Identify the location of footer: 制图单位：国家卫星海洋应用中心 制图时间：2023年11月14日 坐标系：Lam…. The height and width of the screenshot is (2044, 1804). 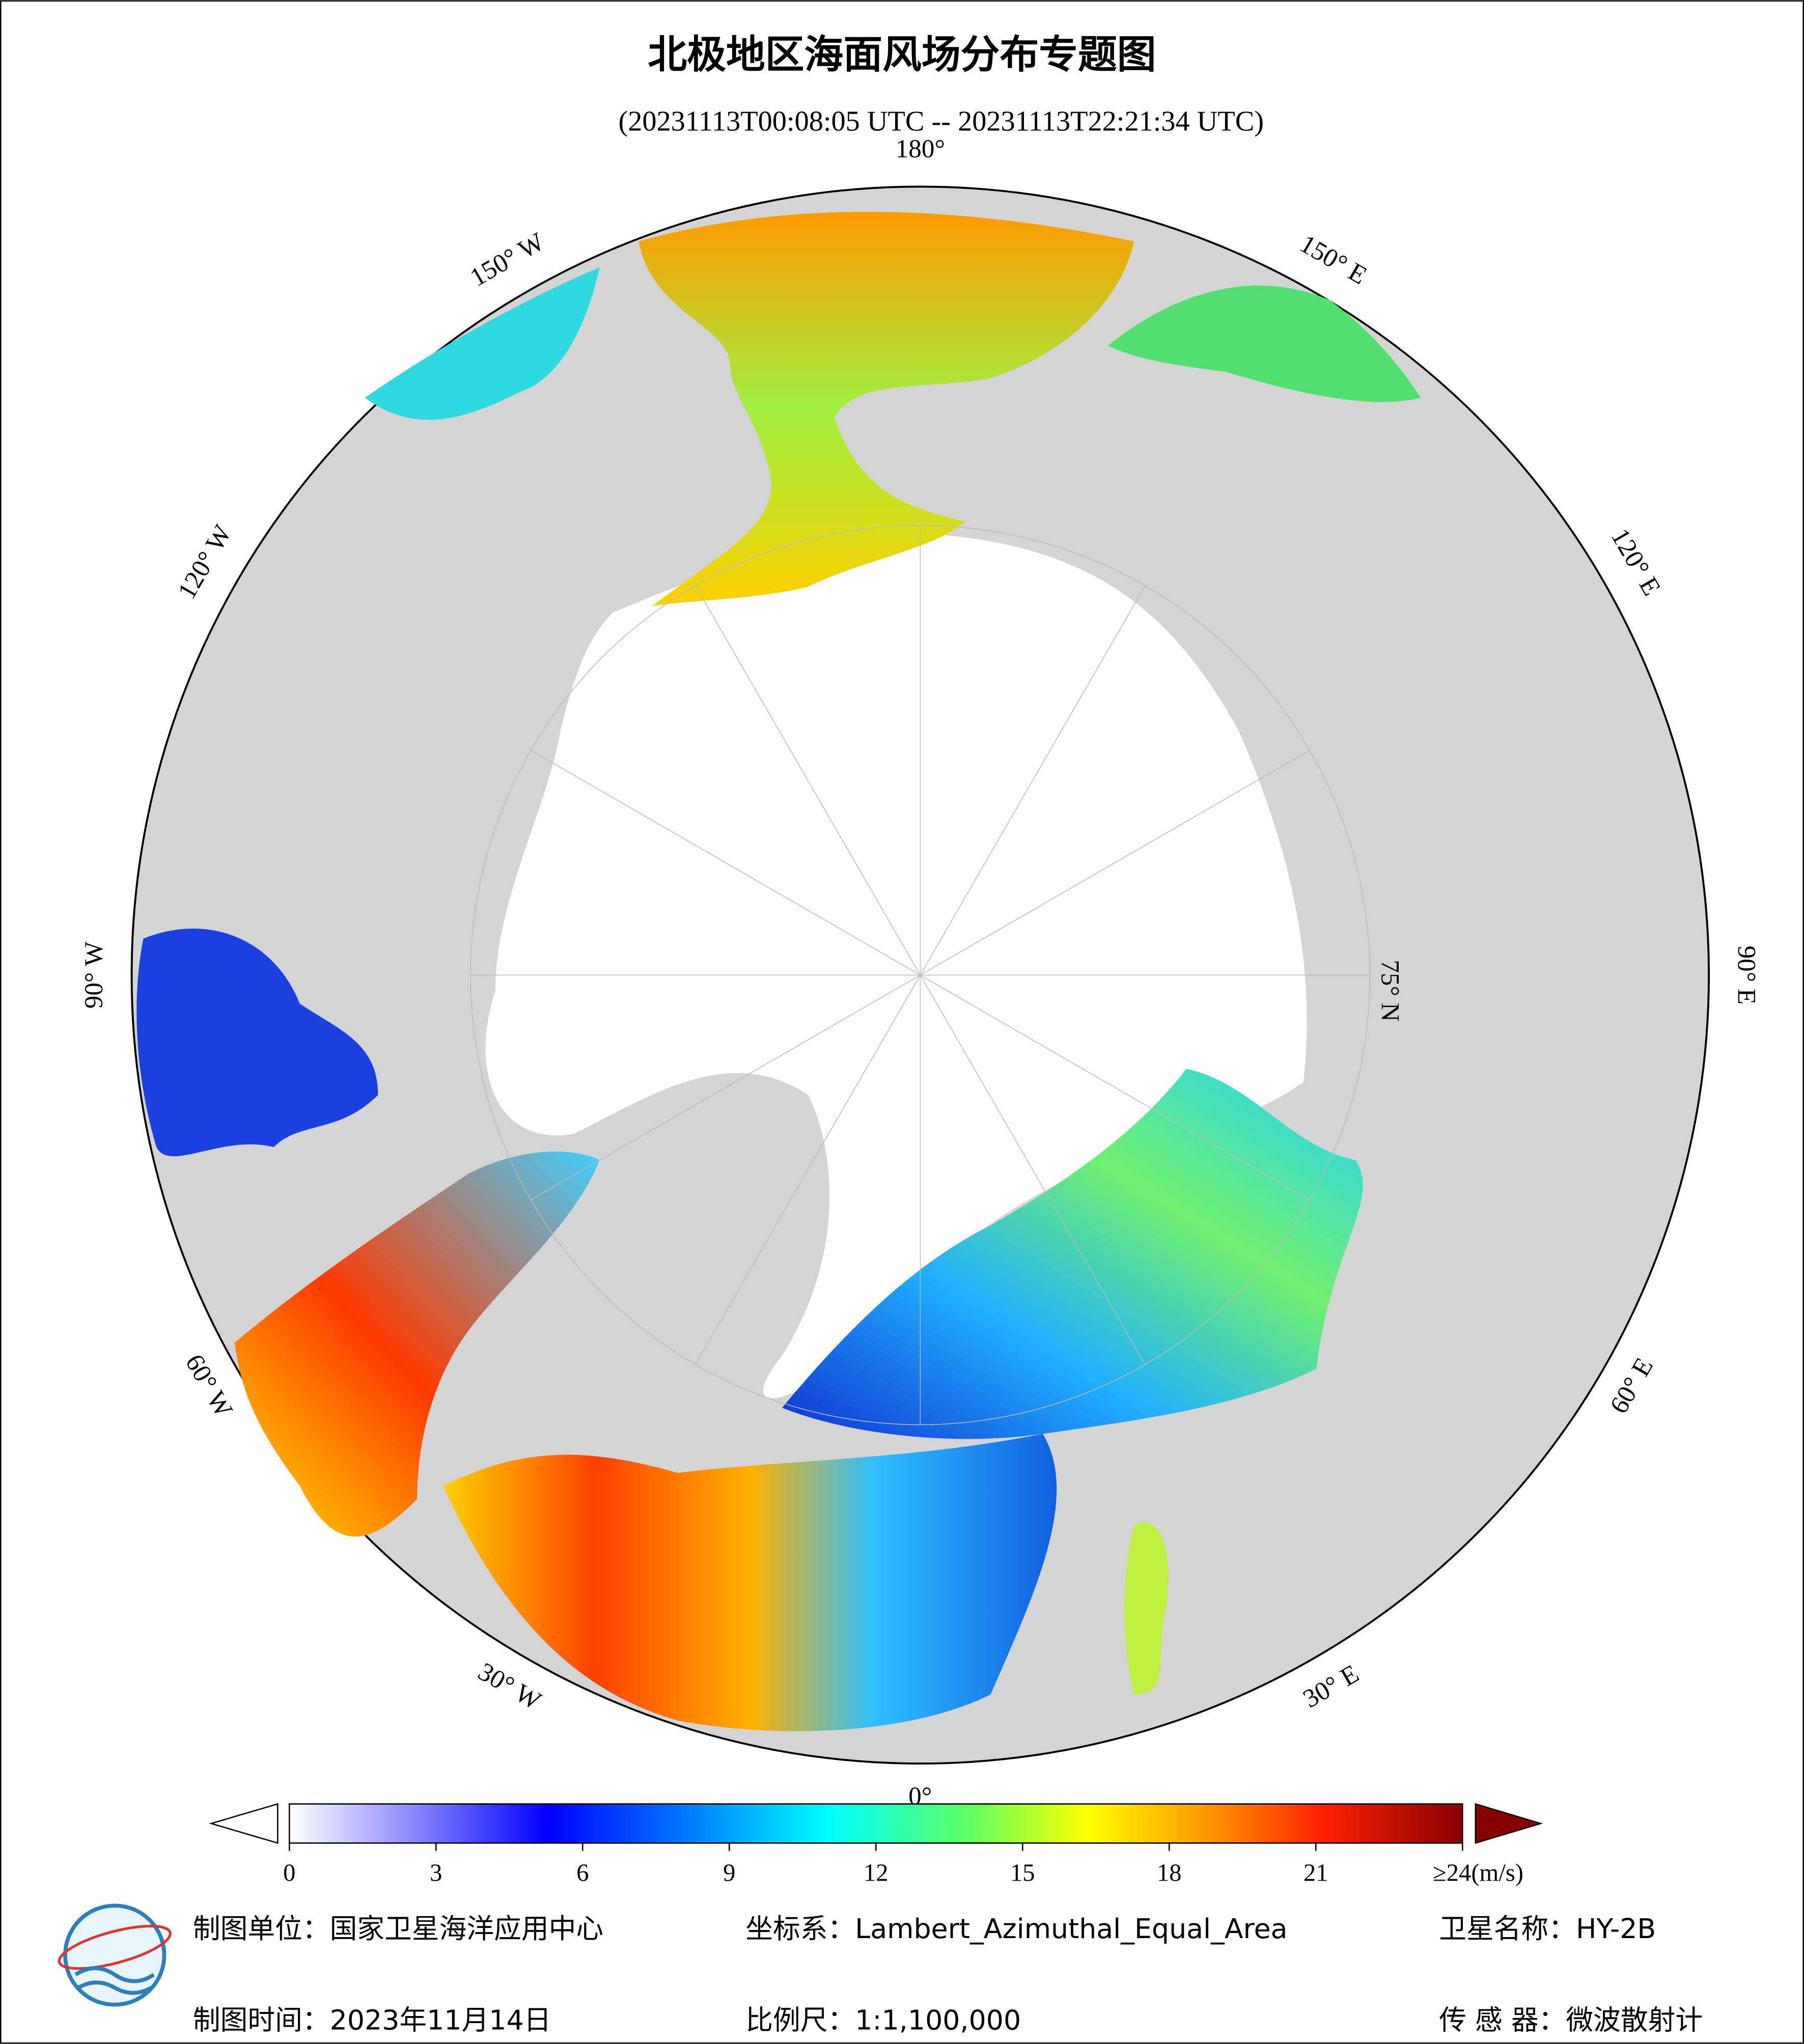
(880, 1969).